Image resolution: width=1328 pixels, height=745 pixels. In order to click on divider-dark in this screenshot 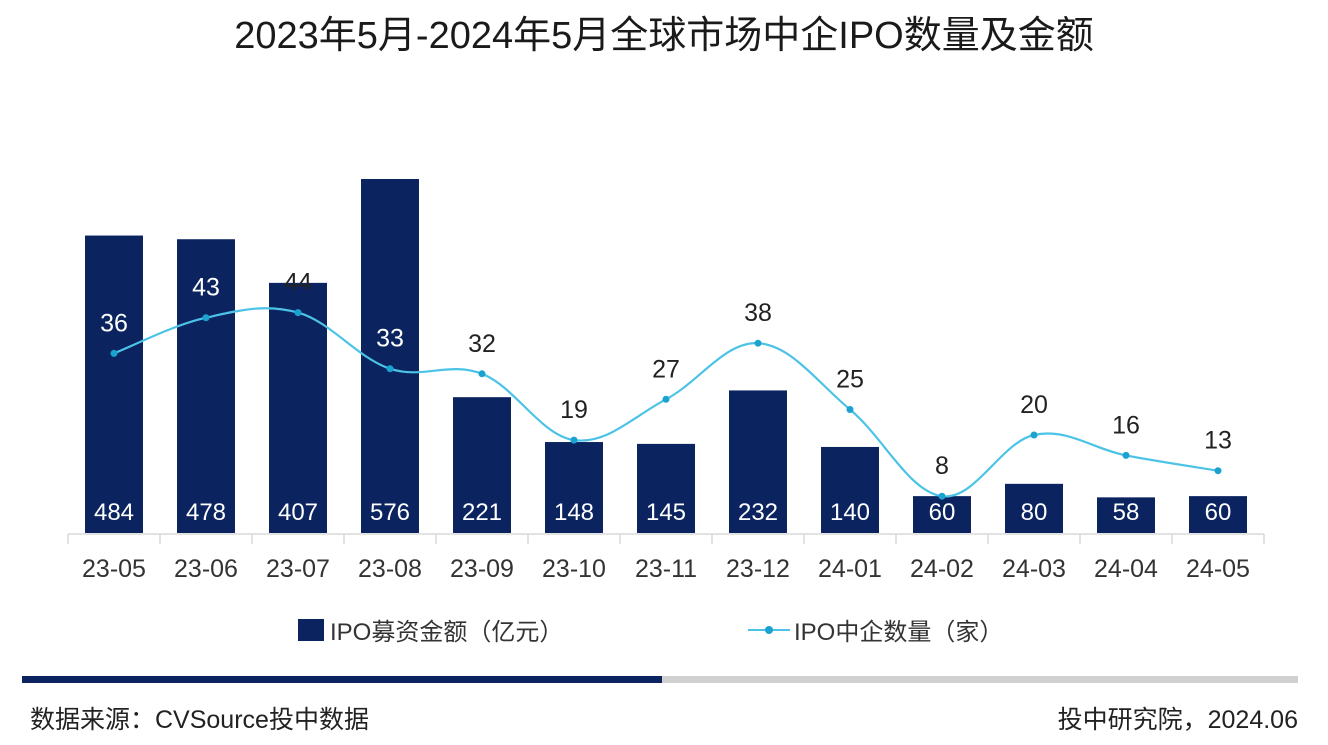, I will do `click(342, 679)`.